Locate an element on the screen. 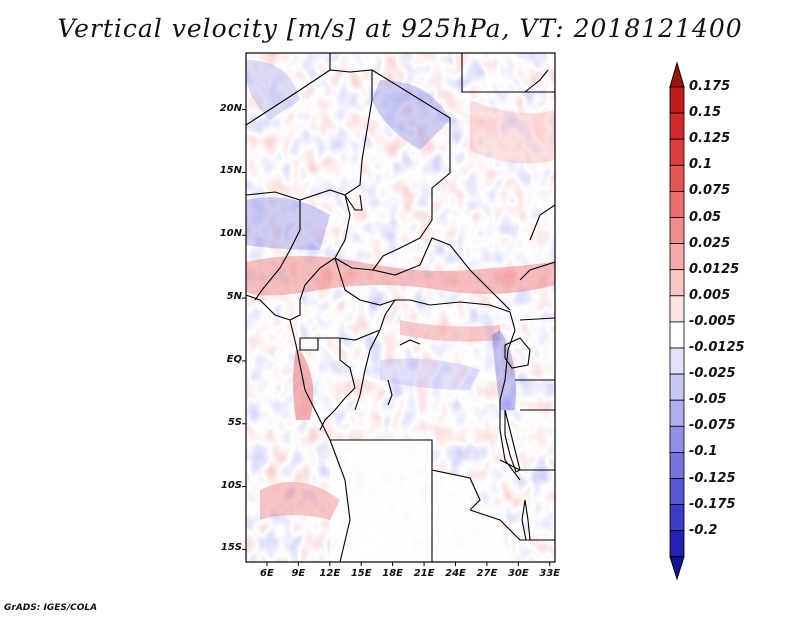  lat-tick-label: 5N is located at coordinates (234, 297).